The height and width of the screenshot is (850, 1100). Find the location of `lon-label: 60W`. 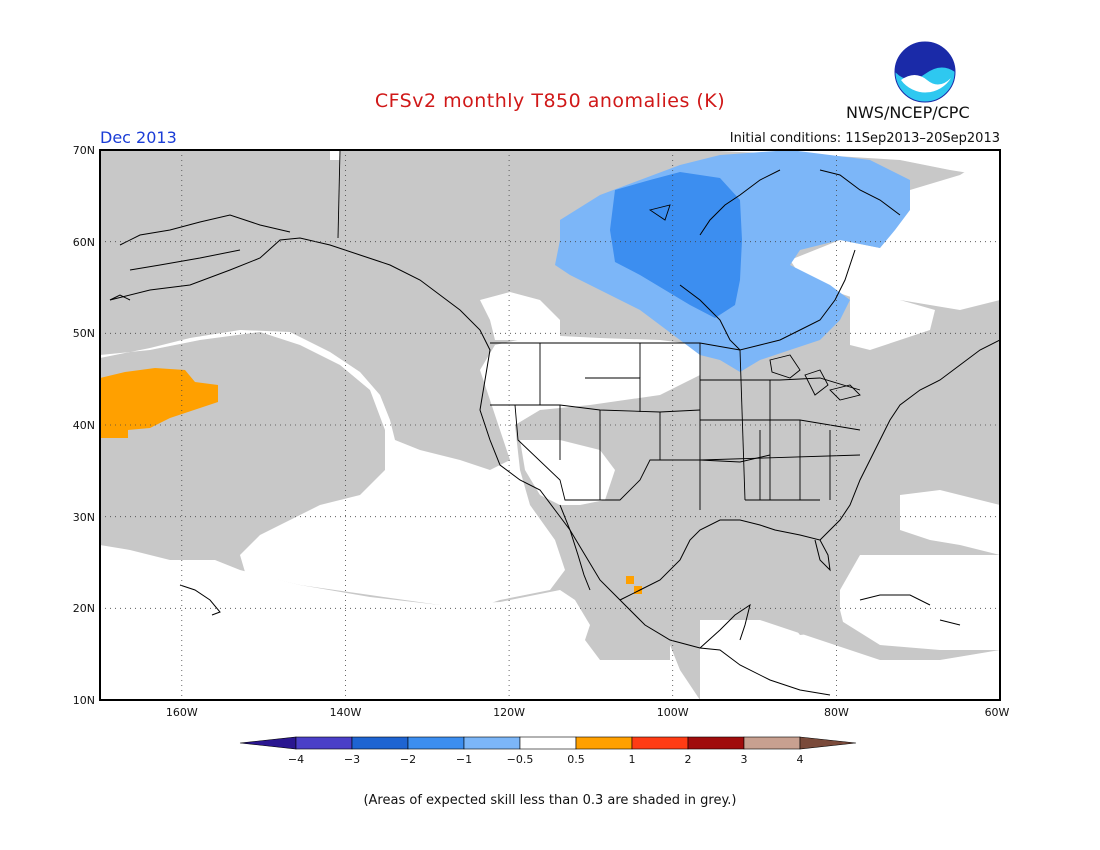

lon-label: 60W is located at coordinates (997, 712).